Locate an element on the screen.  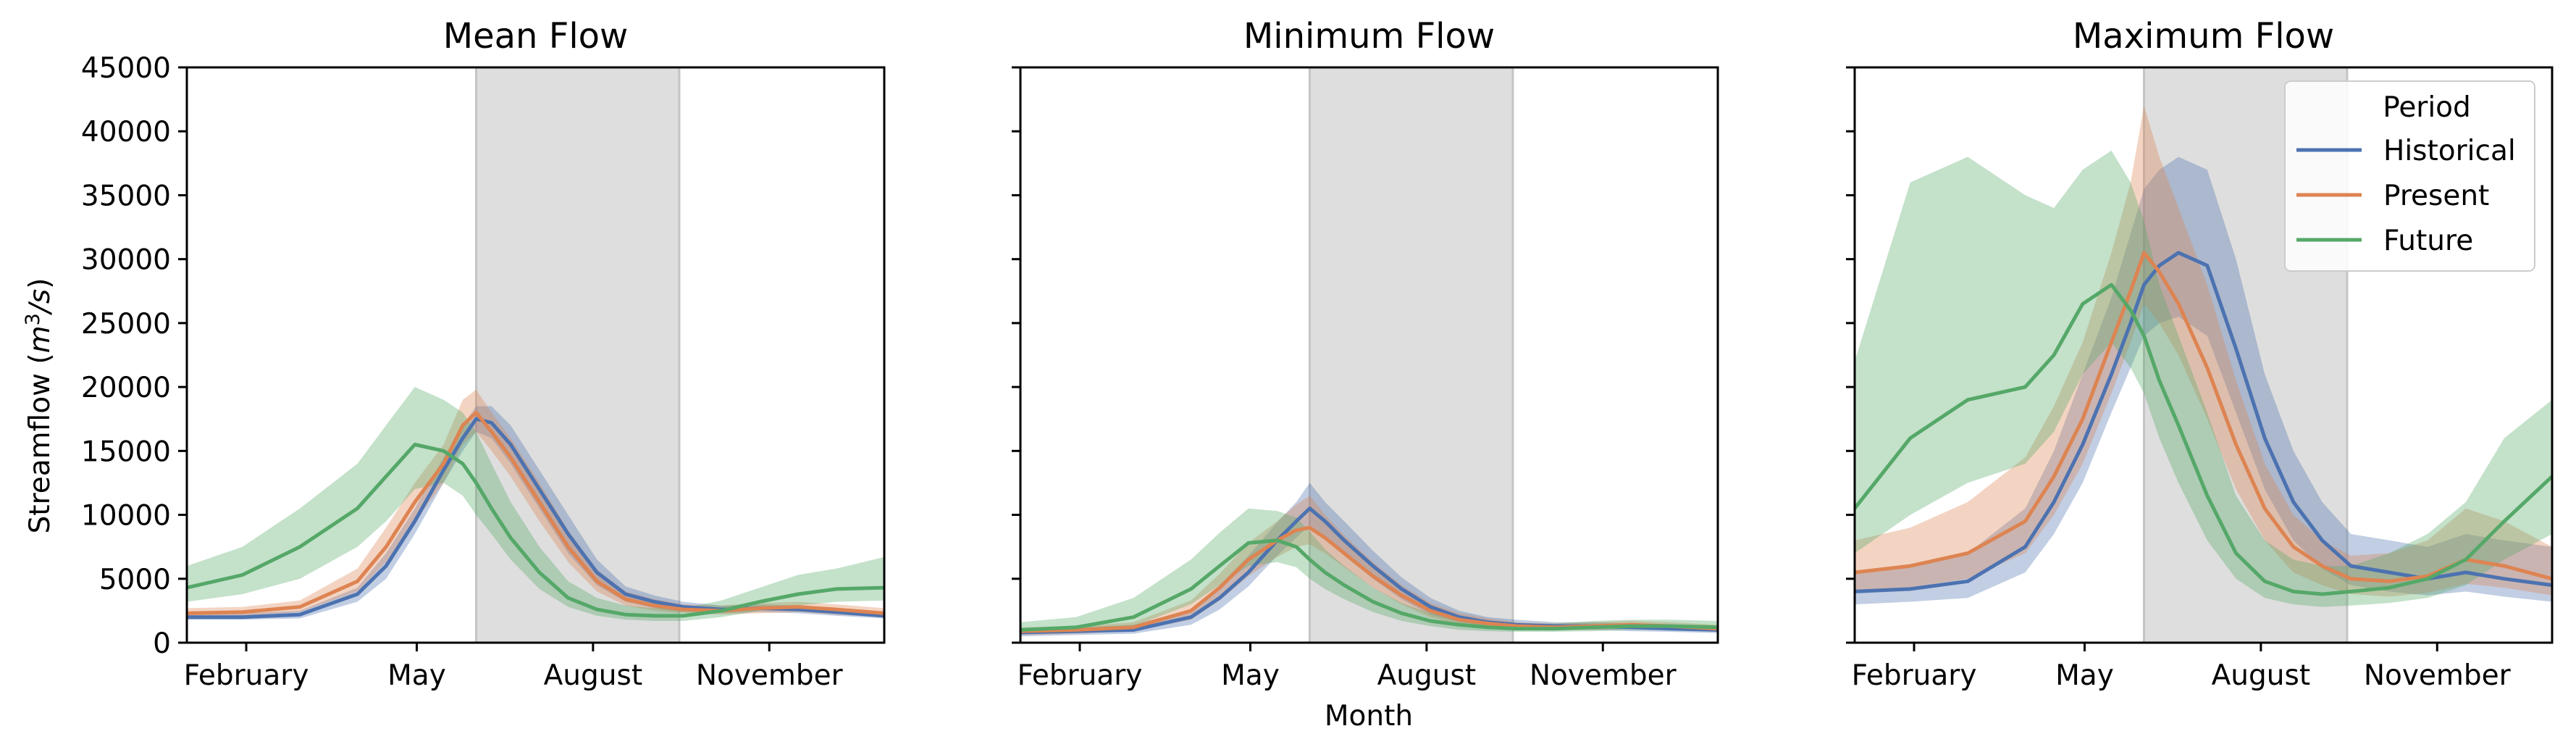
chart-title: Maximum Flow is located at coordinates (2203, 36).